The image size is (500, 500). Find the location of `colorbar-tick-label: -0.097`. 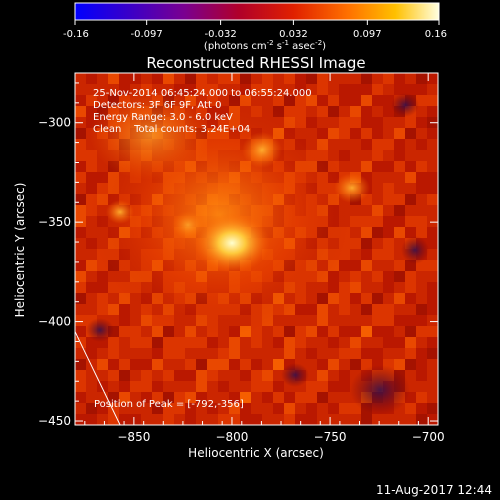

colorbar-tick-label: -0.097 is located at coordinates (147, 34).